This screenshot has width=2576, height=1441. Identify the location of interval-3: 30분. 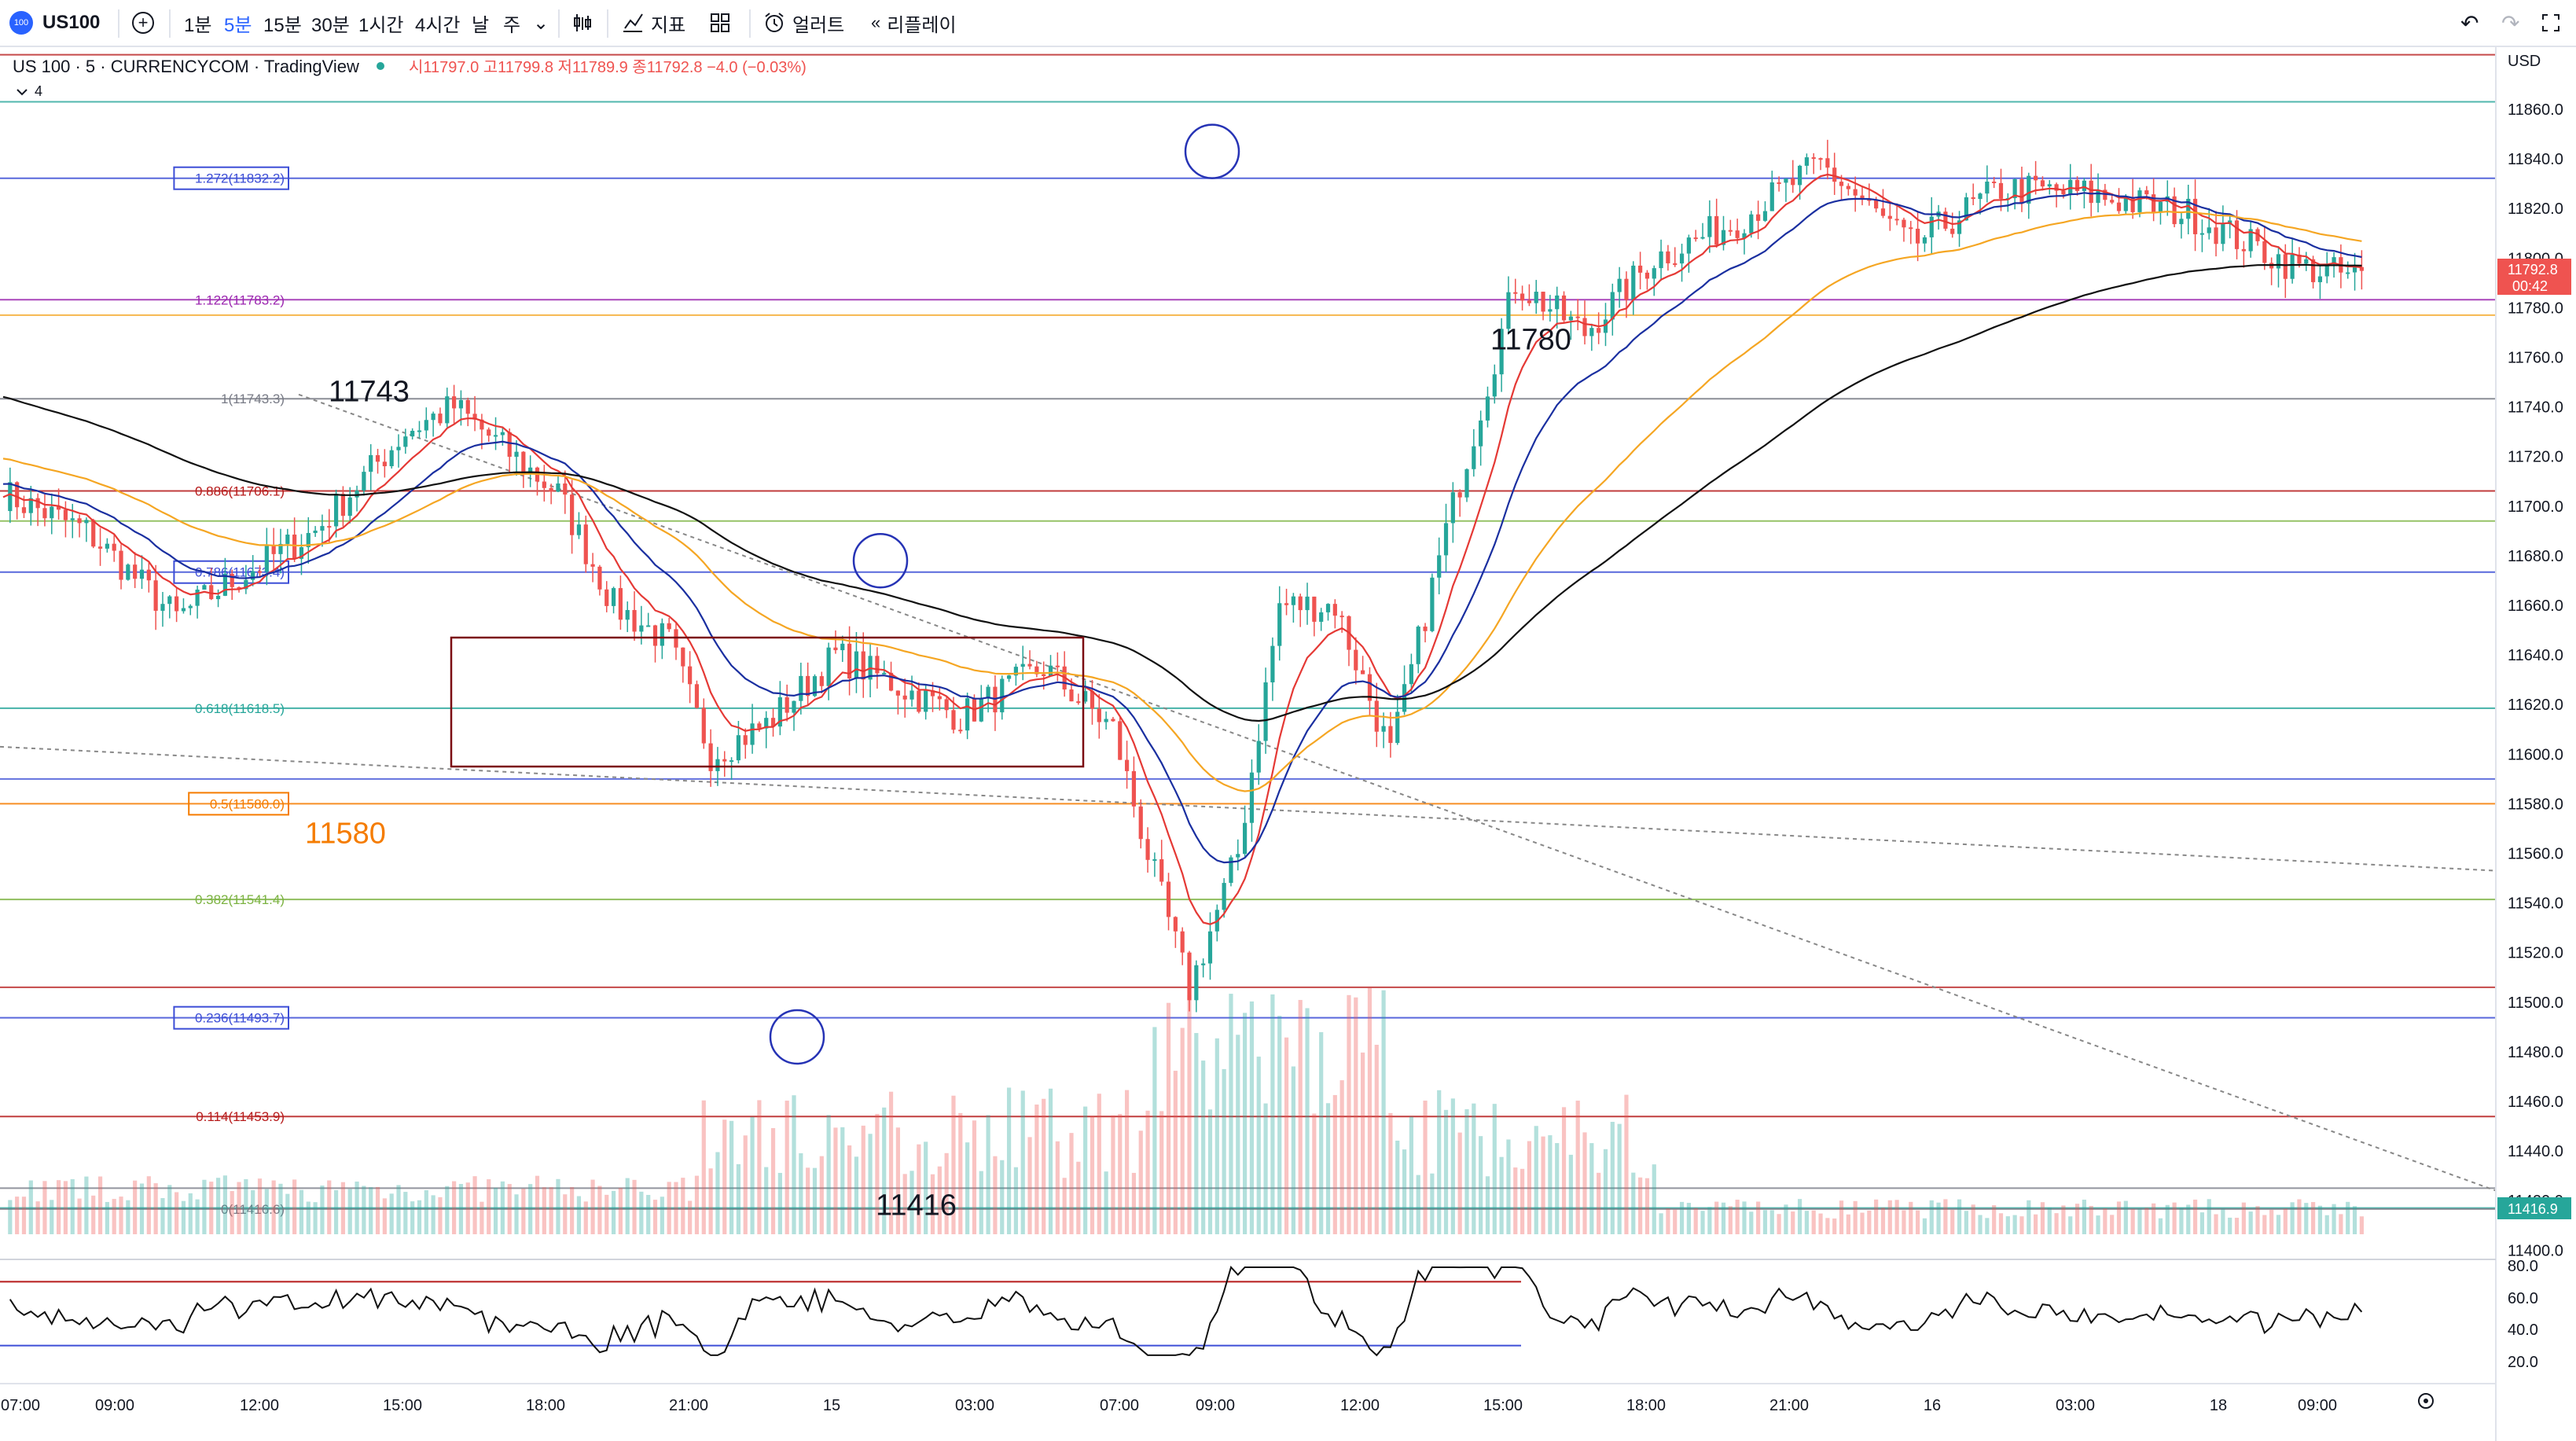
(330, 25).